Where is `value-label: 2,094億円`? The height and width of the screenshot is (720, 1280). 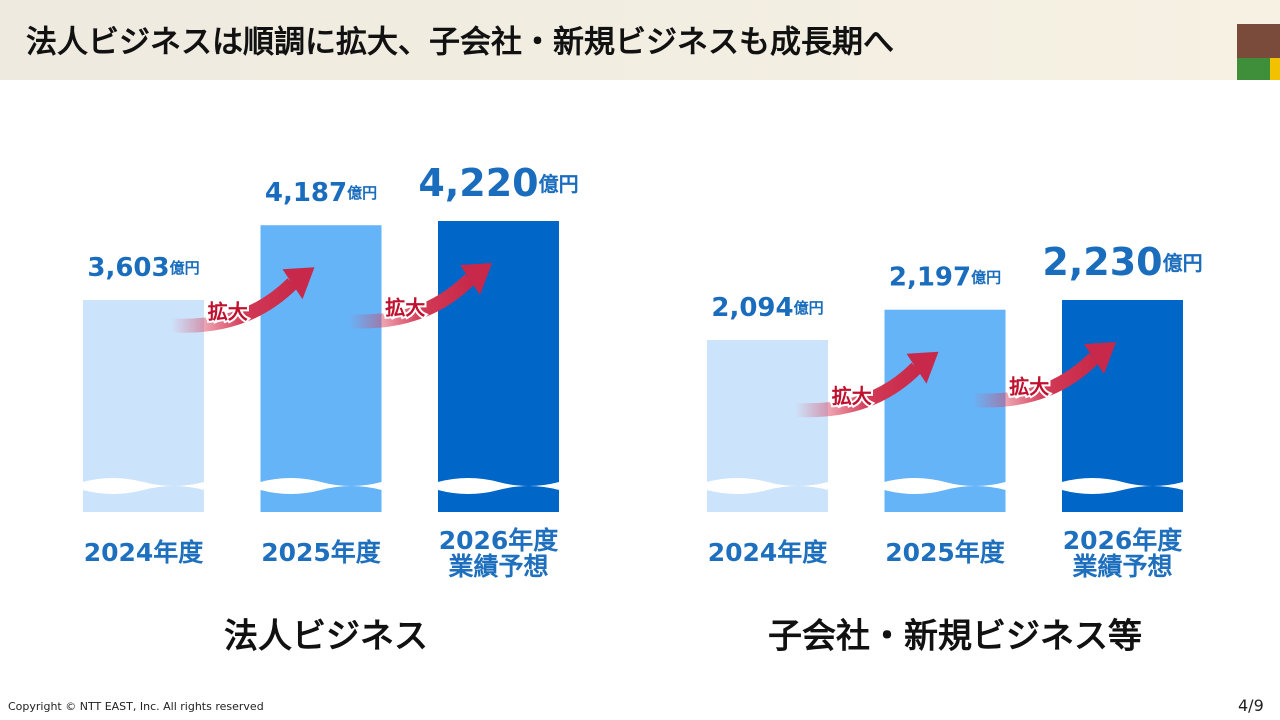
value-label: 2,094億円 is located at coordinates (767, 308).